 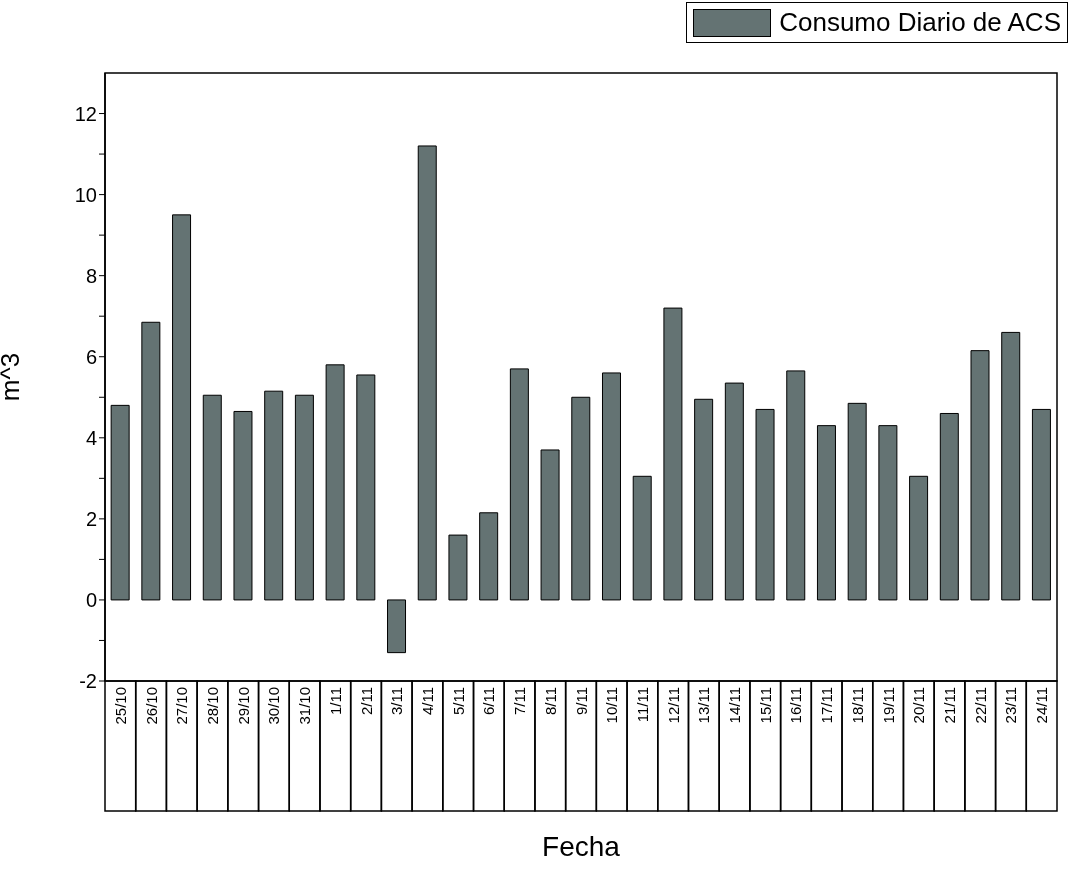 What do you see at coordinates (305, 706) in the screenshot?
I see `x-tick-label: 31/10` at bounding box center [305, 706].